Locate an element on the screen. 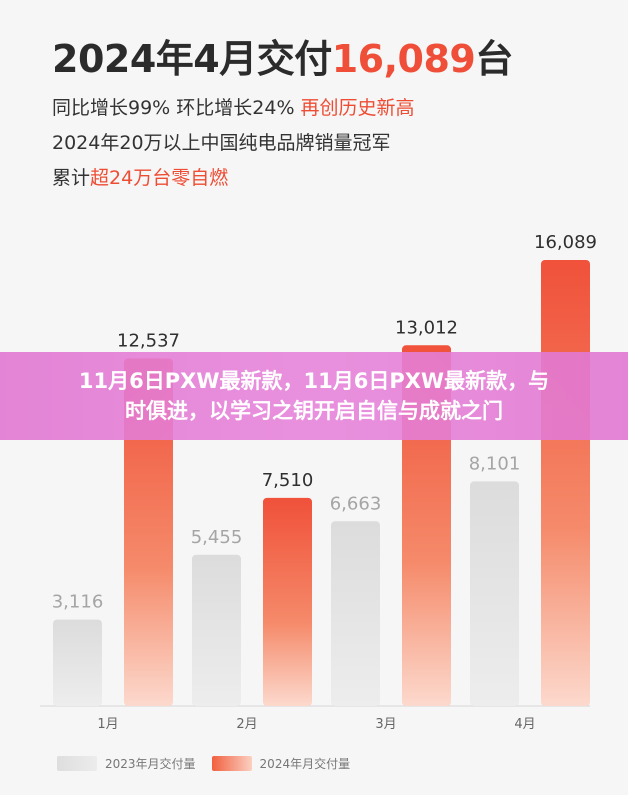 The image size is (628, 795). legend: 2023年月交付量 2024年月交付量 is located at coordinates (211, 763).